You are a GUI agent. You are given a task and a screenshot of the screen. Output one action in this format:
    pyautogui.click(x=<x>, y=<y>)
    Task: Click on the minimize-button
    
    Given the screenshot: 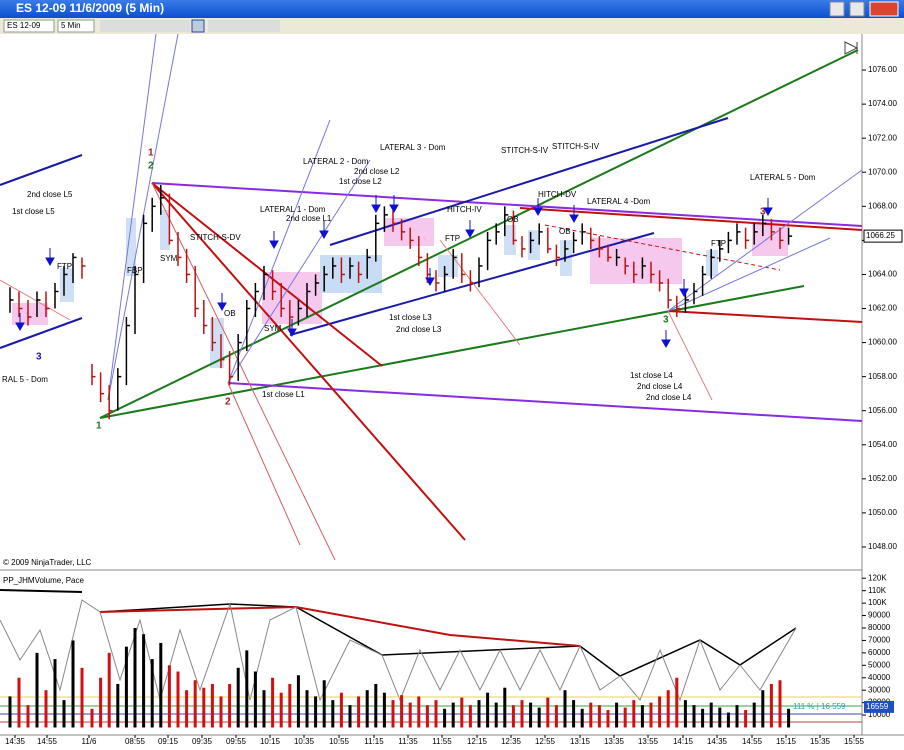 What is the action you would take?
    pyautogui.click(x=837, y=9)
    